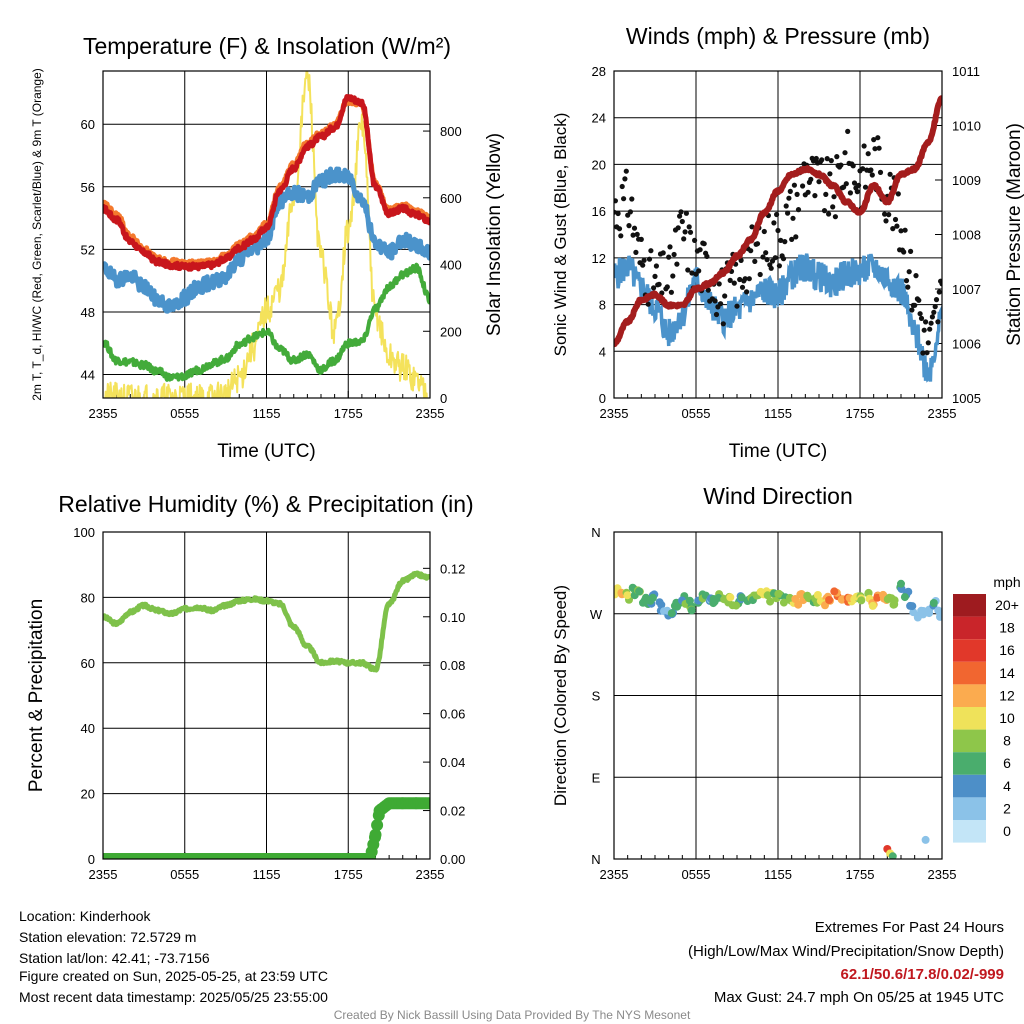  What do you see at coordinates (858, 997) in the screenshot?
I see `max-gust: Max Gust: 24.7 mph On 05/25 at 1945 UTC` at bounding box center [858, 997].